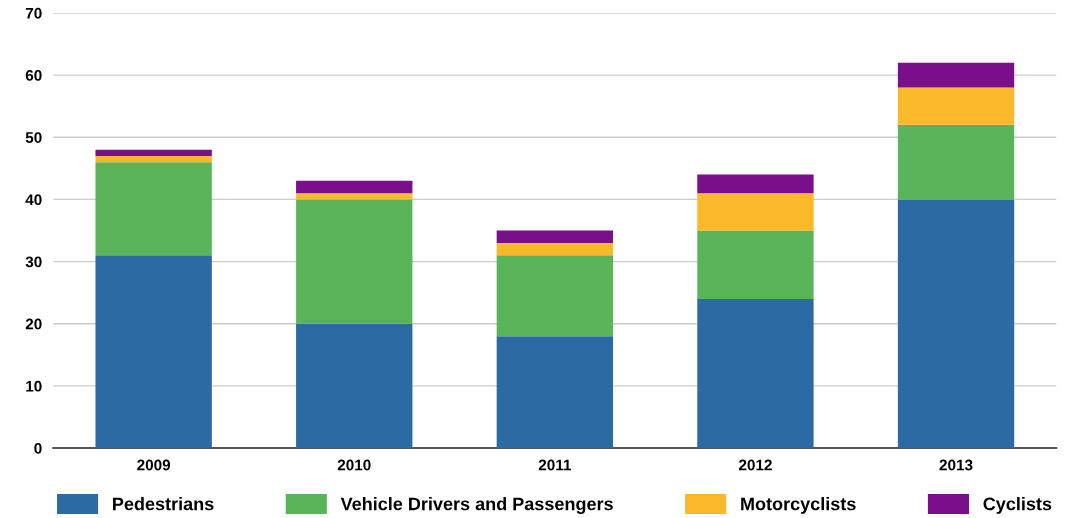 Image resolution: width=1067 pixels, height=518 pixels. What do you see at coordinates (33, 200) in the screenshot?
I see `y-tick-label: 40` at bounding box center [33, 200].